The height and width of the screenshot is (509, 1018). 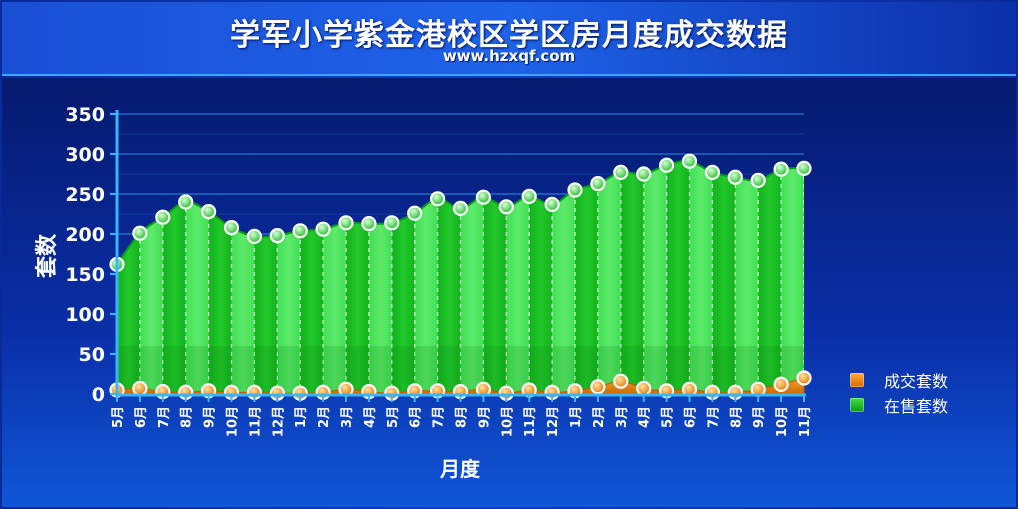 I want to click on legend-swatch-sale, so click(x=857, y=405).